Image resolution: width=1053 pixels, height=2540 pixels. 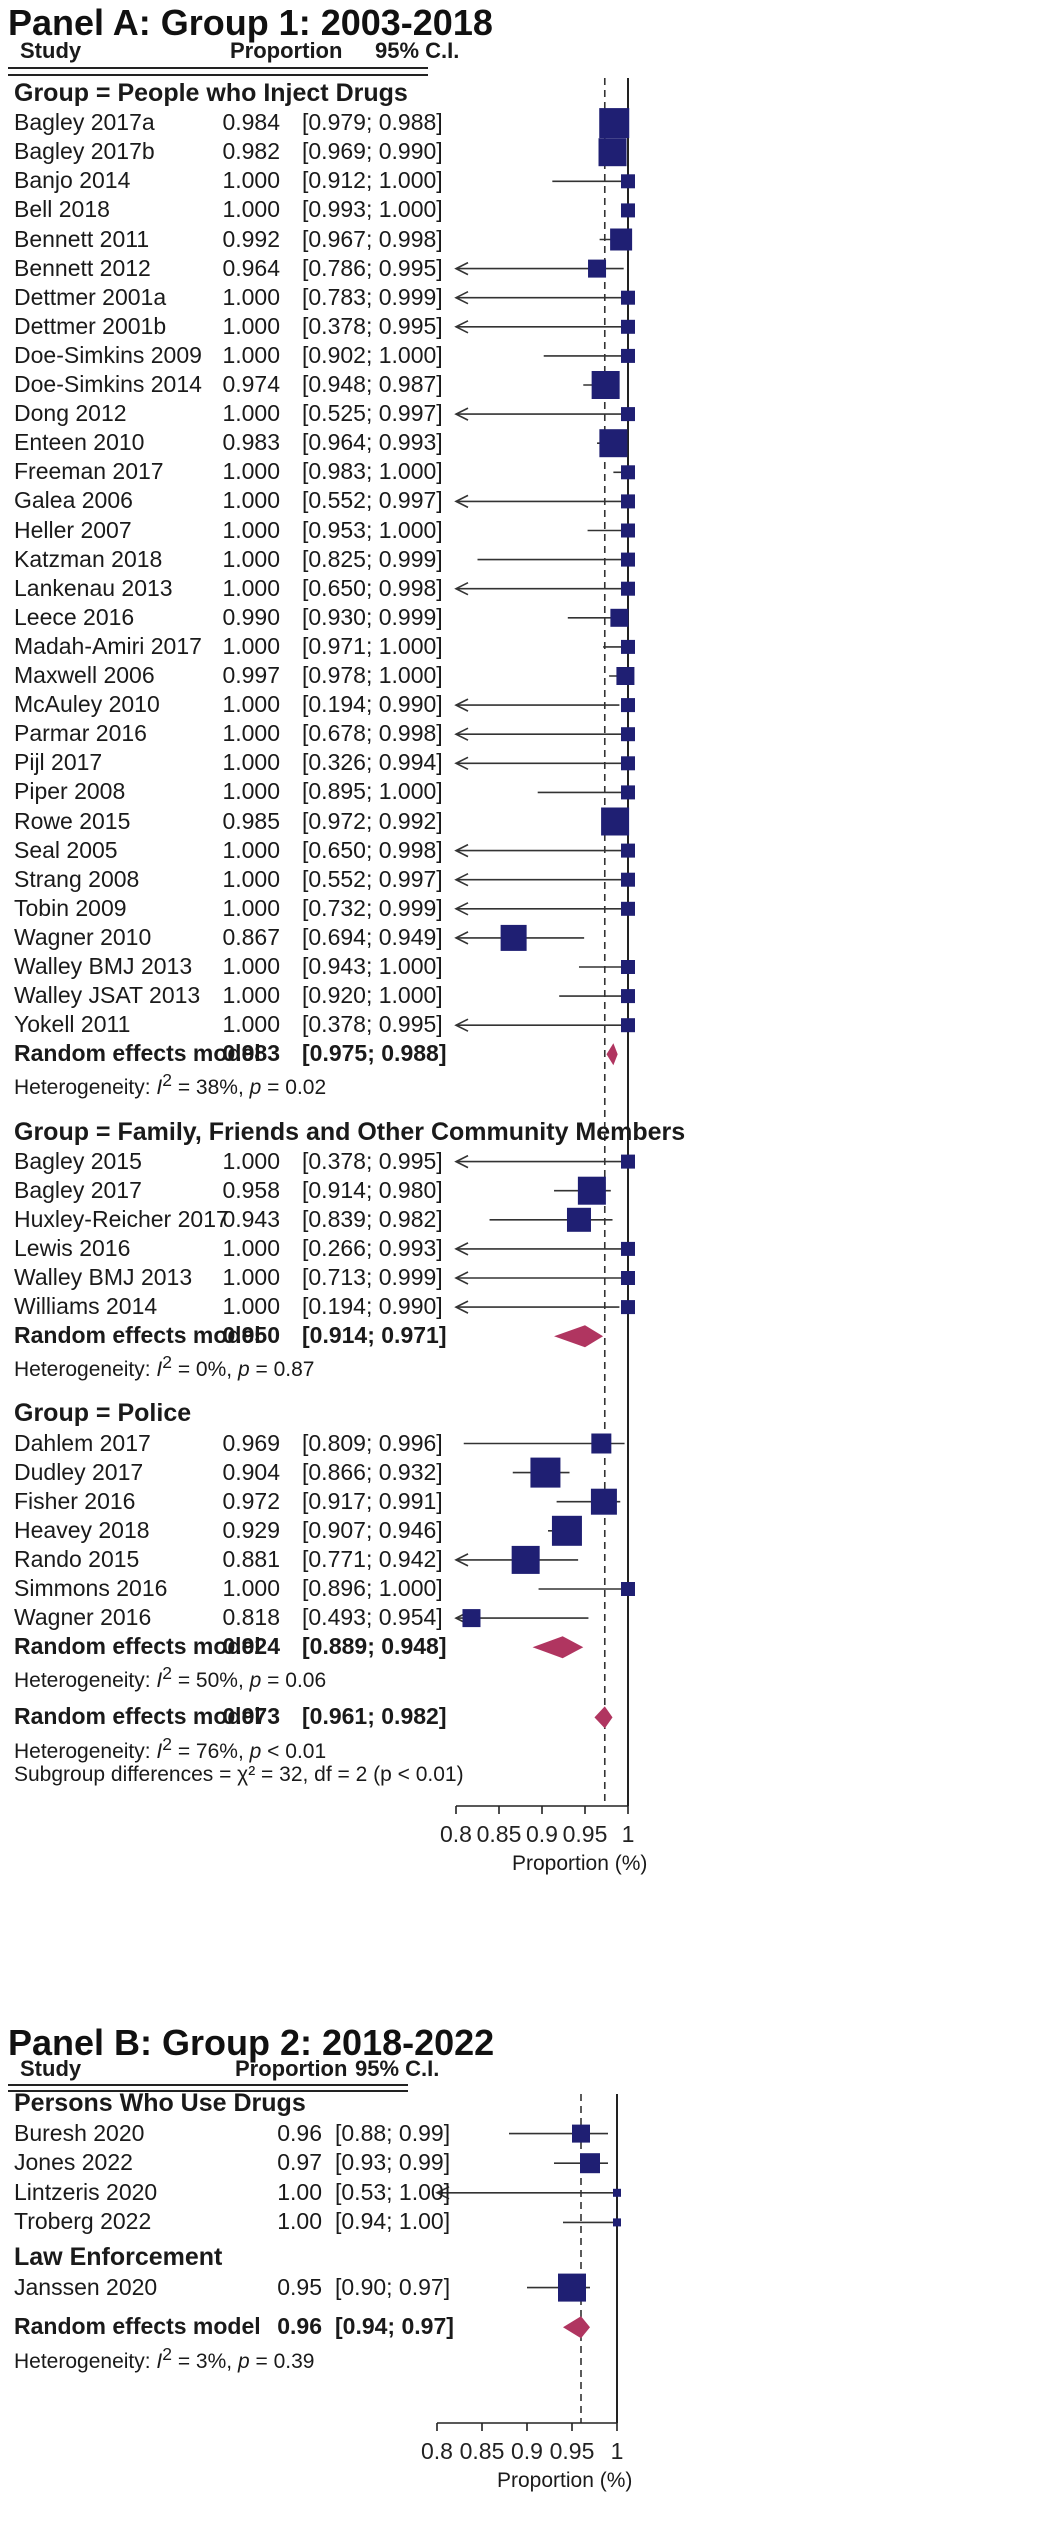 What do you see at coordinates (628, 1834) in the screenshot?
I see `x-tick-label: 1` at bounding box center [628, 1834].